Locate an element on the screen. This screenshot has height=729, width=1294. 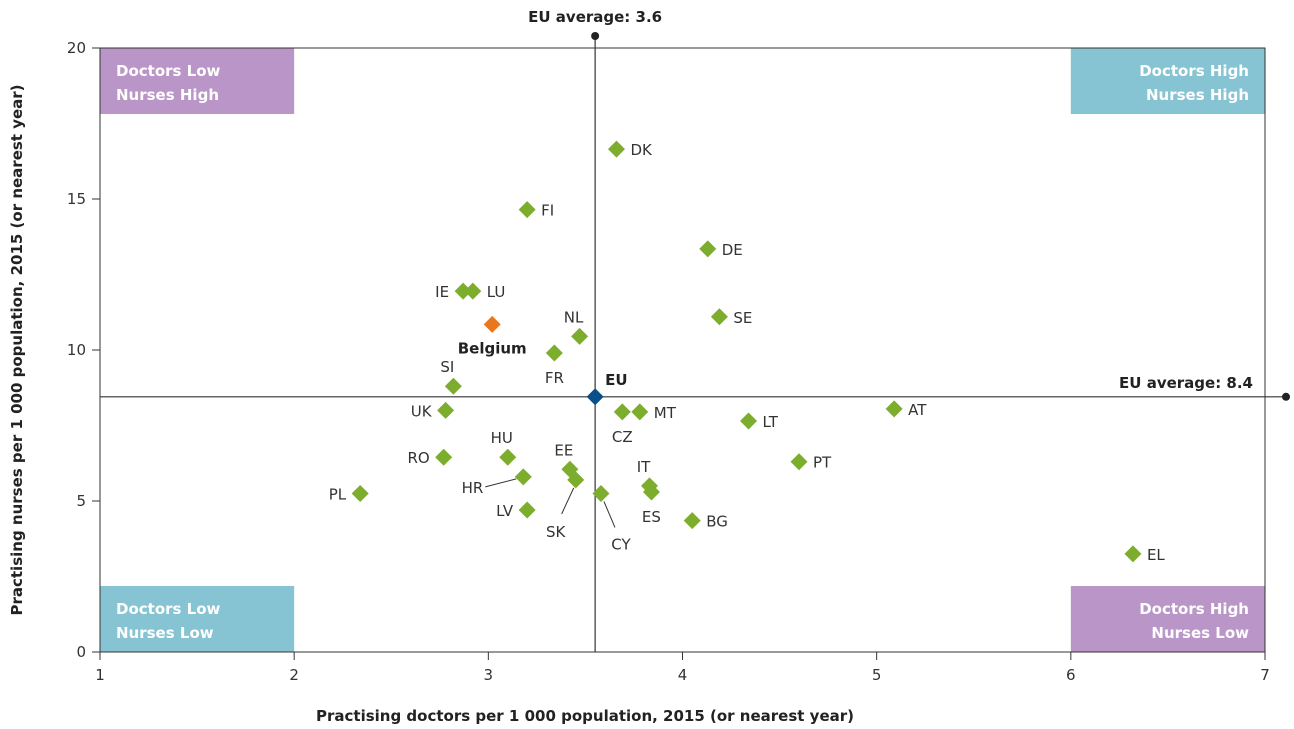
data-point-de: DE is located at coordinates (721, 249).